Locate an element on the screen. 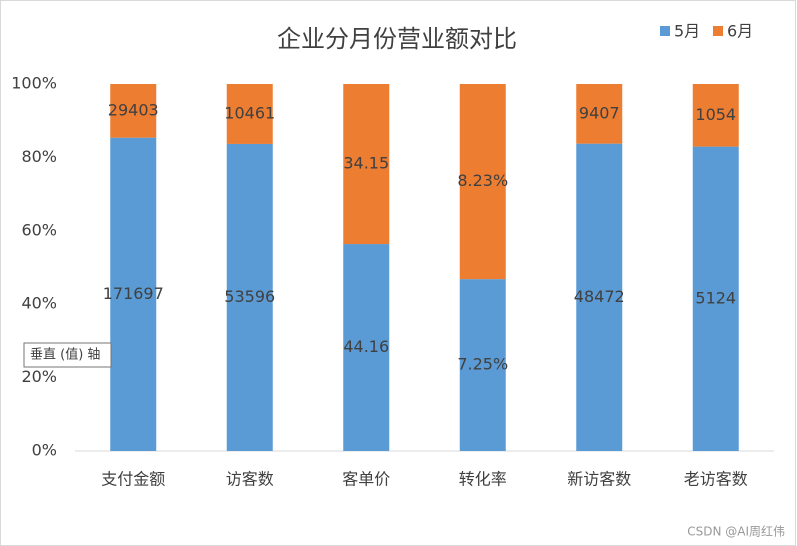 The width and height of the screenshot is (797, 546). data-label: 7.25% is located at coordinates (482, 364).